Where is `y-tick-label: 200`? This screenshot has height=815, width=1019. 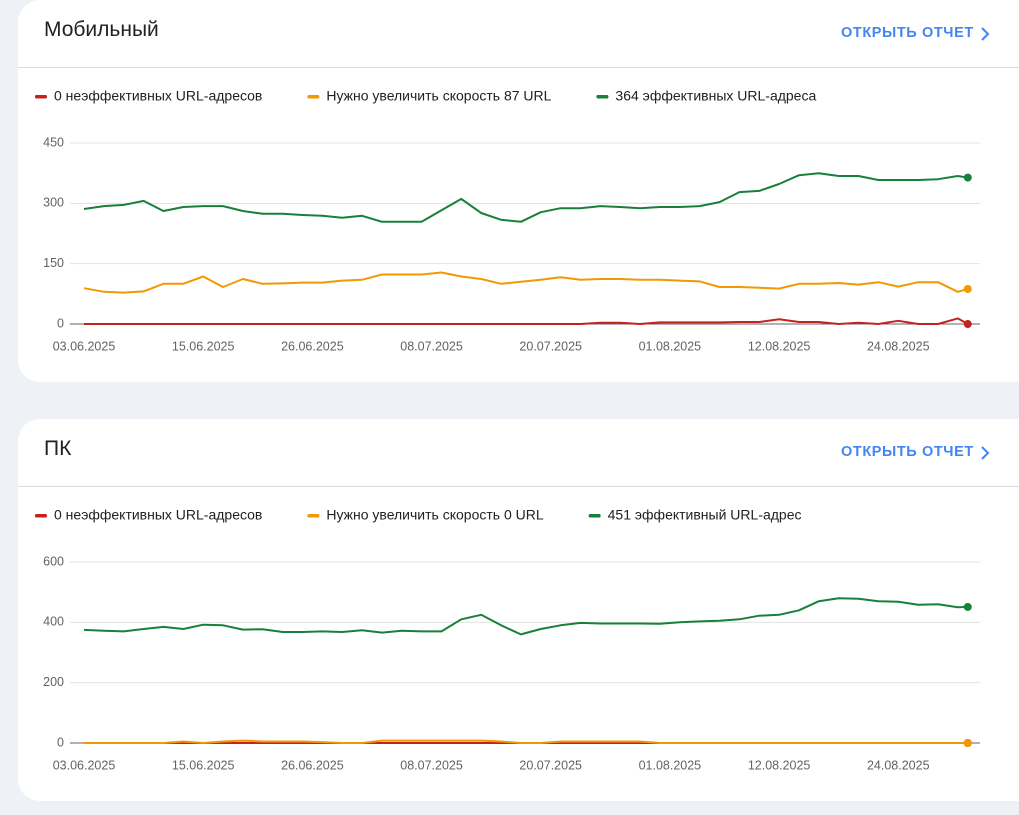 y-tick-label: 200 is located at coordinates (53, 682).